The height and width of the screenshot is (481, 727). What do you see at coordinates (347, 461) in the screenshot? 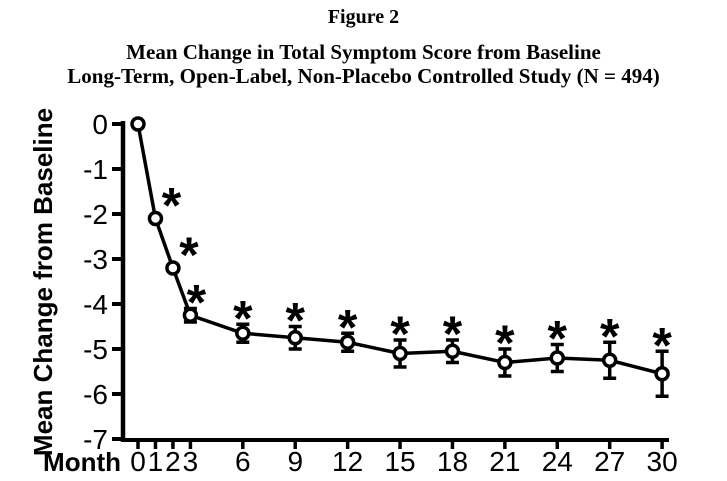
I see `x-tick-label: 12` at bounding box center [347, 461].